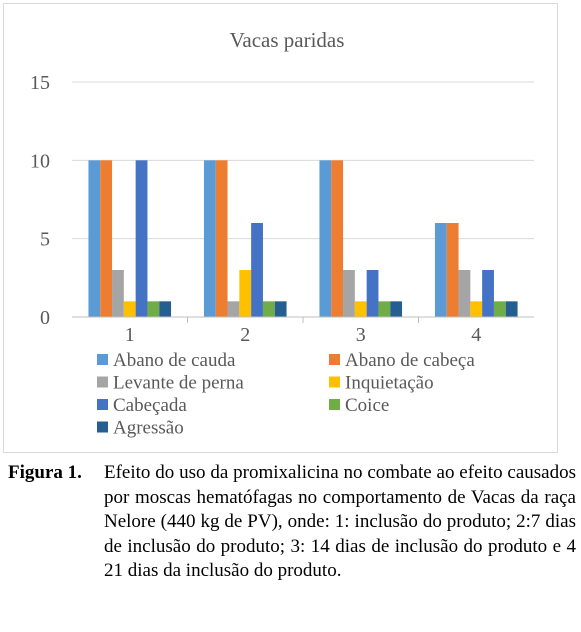  I want to click on x-tick-label: 2, so click(245, 335).